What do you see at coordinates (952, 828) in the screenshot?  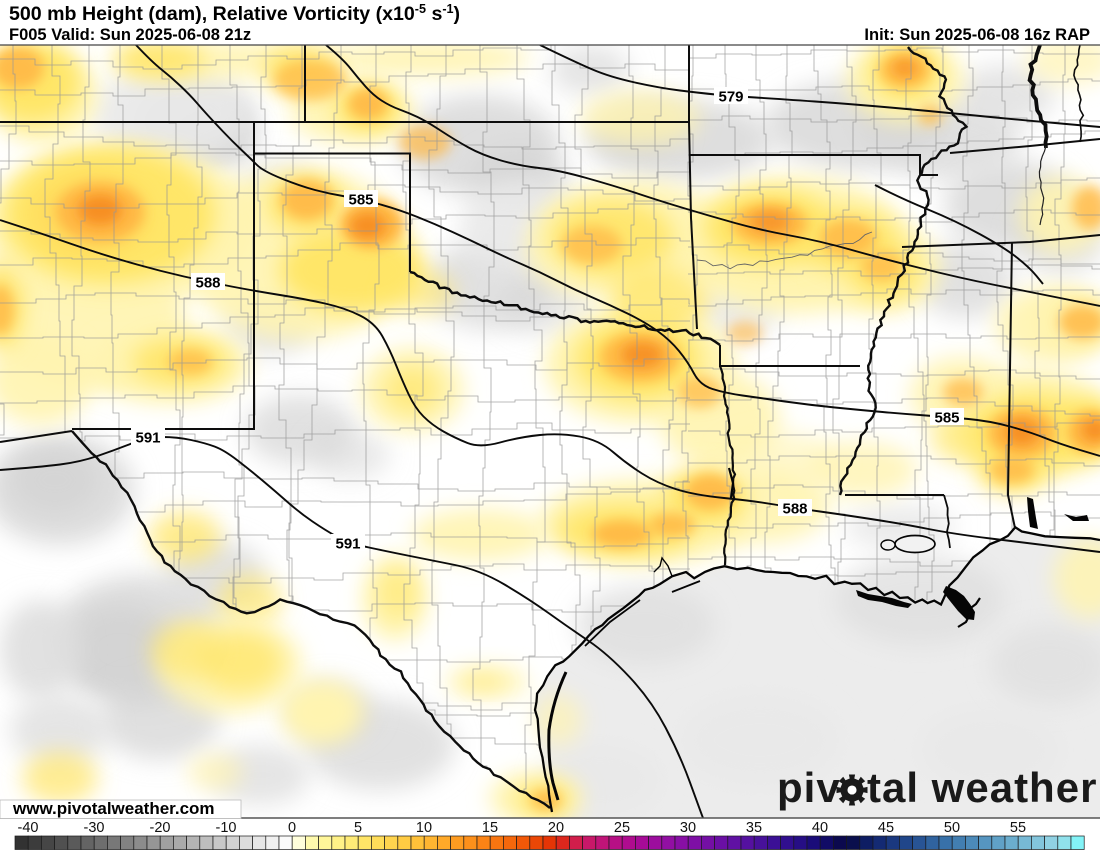 I see `svg-text: 50` at bounding box center [952, 828].